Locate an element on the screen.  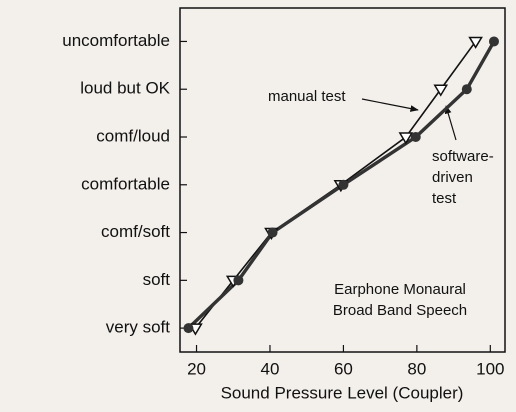
y-tick-label: soft is located at coordinates (157, 279).